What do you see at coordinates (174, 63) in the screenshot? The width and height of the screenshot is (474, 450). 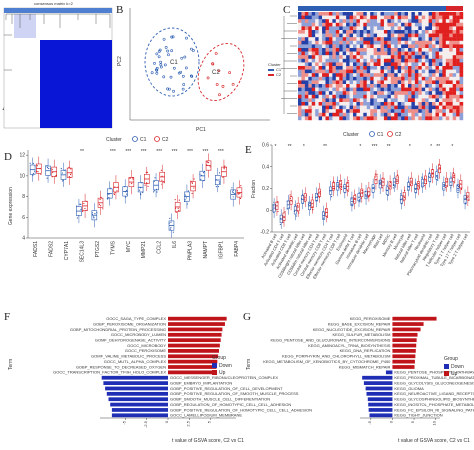 I see `cluster-c1-label: C1` at bounding box center [174, 63].